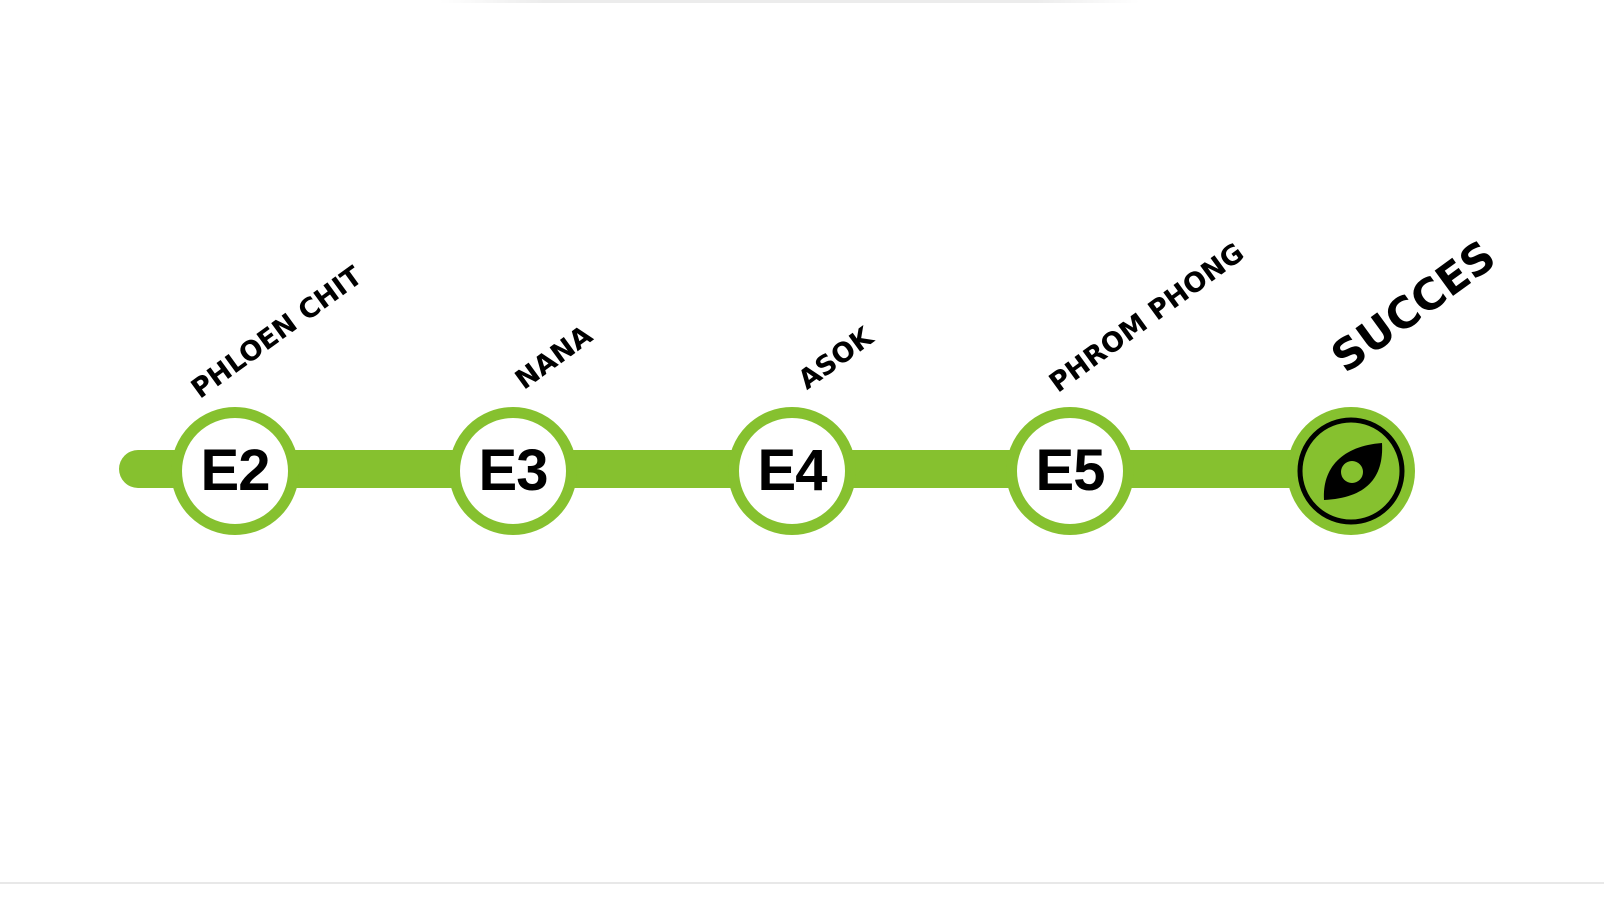 The image size is (1604, 902). I want to click on station-code: E5, so click(1070, 470).